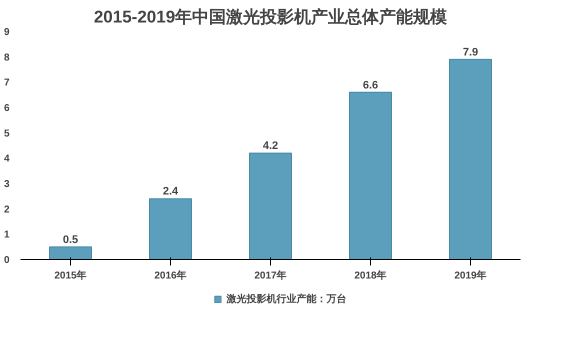  Describe the element at coordinates (7, 260) in the screenshot. I see `y-tick-label: 0` at that location.